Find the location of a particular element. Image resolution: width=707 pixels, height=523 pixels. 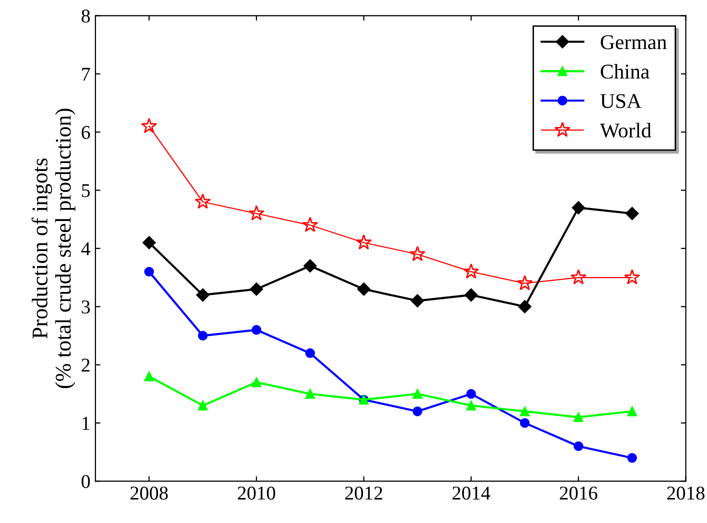

x-tick-label: 2018 is located at coordinates (685, 493).